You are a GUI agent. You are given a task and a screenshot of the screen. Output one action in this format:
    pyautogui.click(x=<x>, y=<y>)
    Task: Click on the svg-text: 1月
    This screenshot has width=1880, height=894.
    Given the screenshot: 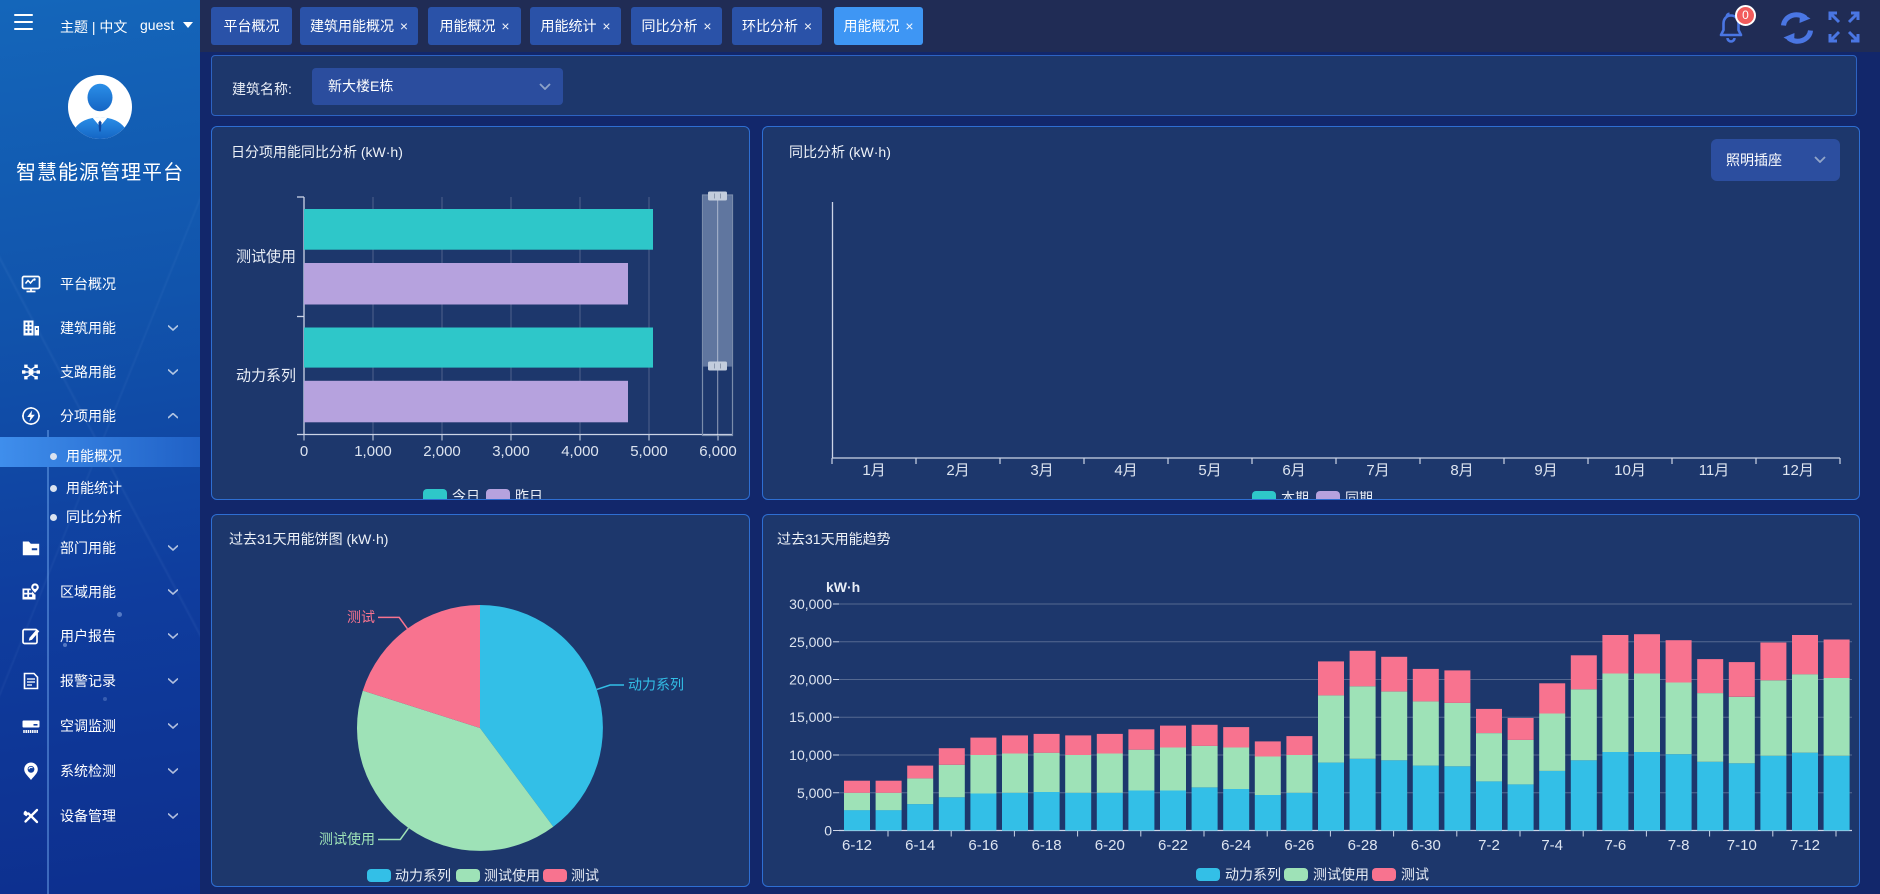 What is the action you would take?
    pyautogui.click(x=873, y=470)
    